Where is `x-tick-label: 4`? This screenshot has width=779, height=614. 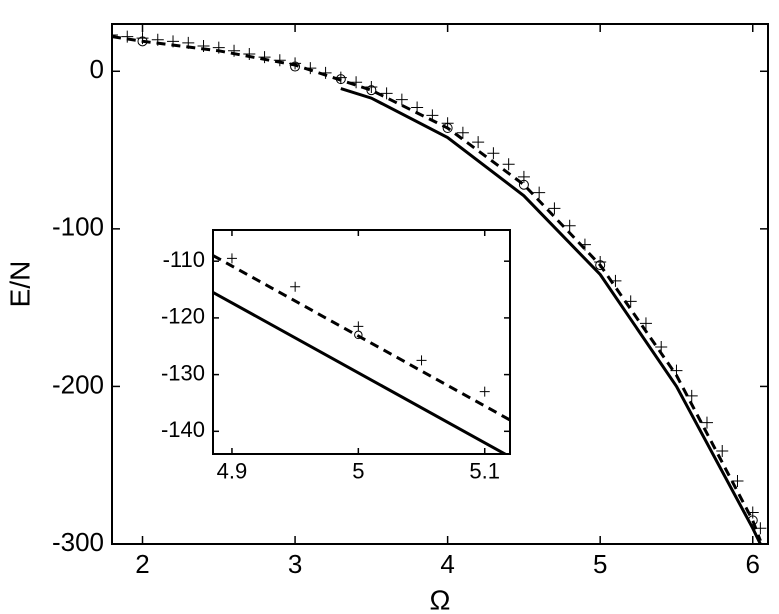 x-tick-label: 4 is located at coordinates (447, 564).